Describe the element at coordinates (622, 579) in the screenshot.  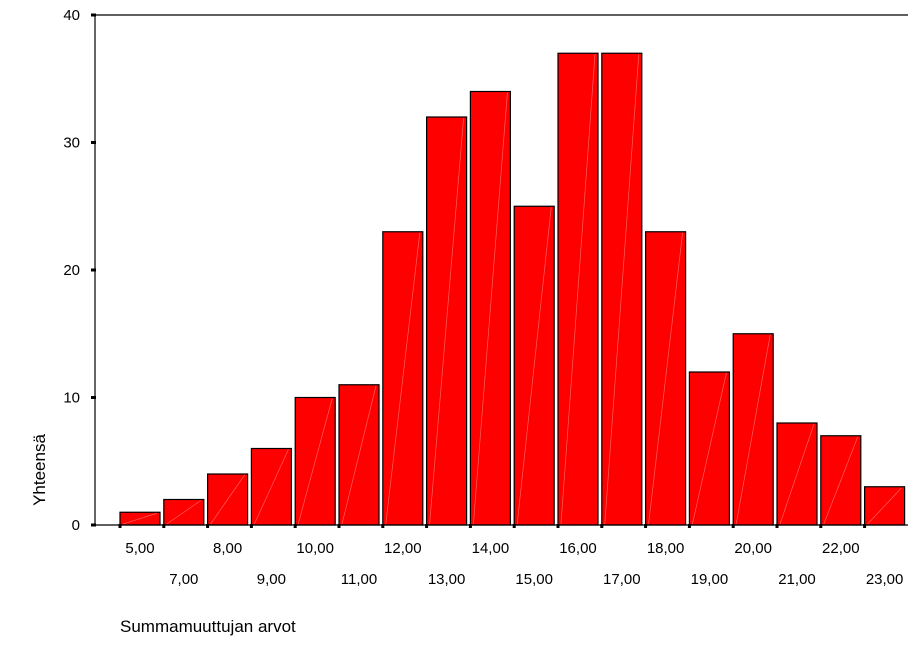
I see `x-tick-label: 17,00` at that location.